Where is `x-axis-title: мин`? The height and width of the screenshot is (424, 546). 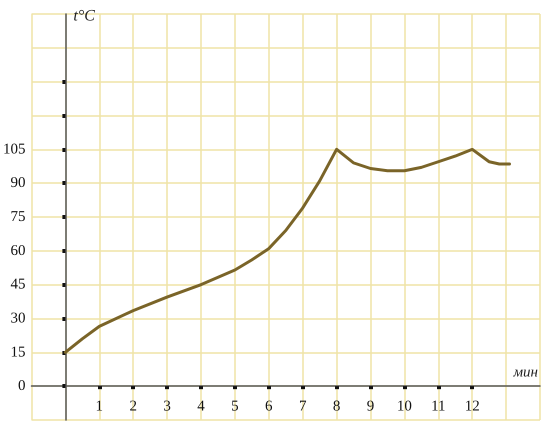
x-axis-title: мин is located at coordinates (525, 372).